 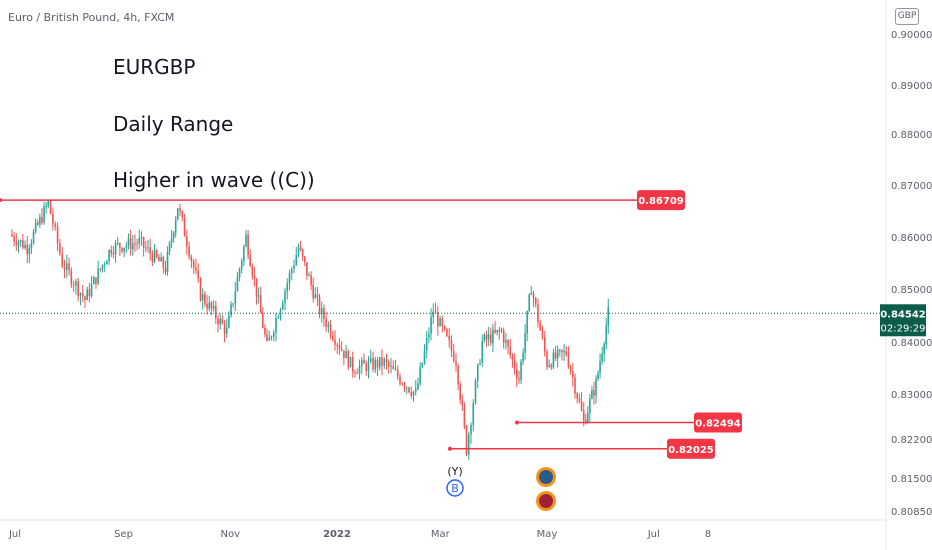 What do you see at coordinates (91, 17) in the screenshot?
I see `symbol-title: Euro / British Pound, 4h, FXCM` at bounding box center [91, 17].